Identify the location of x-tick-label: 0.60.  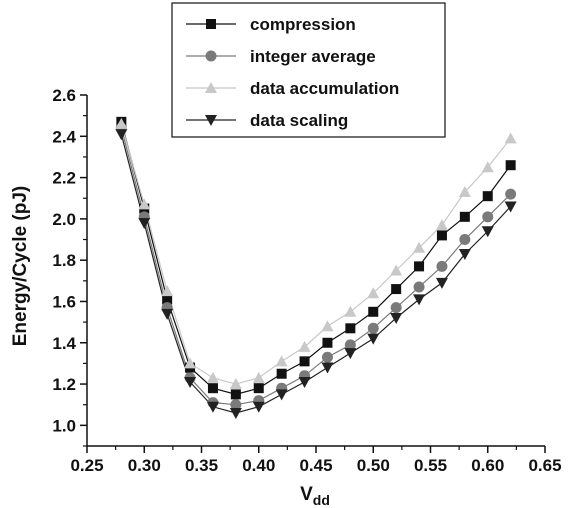
(487, 465).